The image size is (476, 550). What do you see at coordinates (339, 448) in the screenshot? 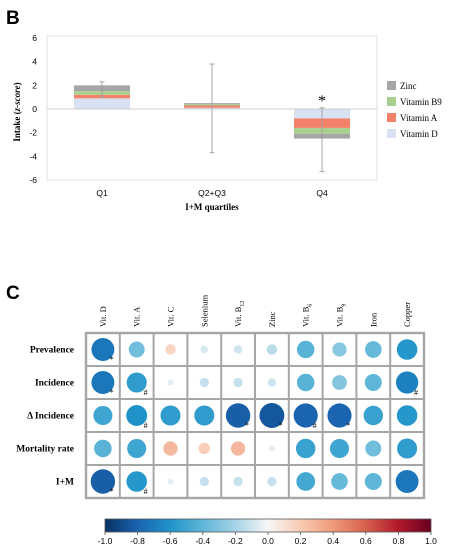
I see `heatmap-circle-mortality-rate-vit-b9` at bounding box center [339, 448].